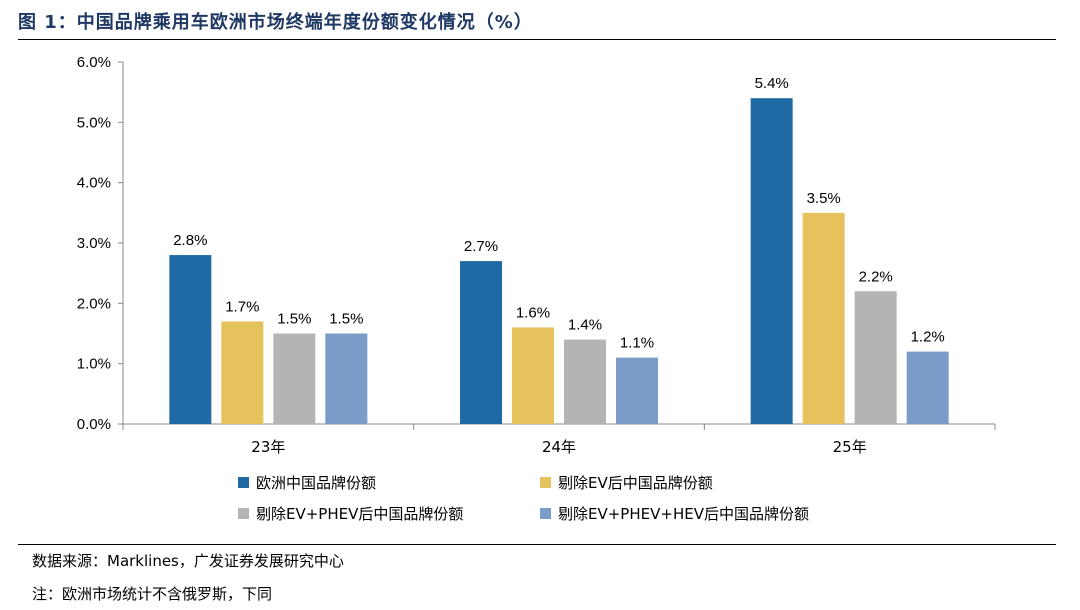 This screenshot has height=610, width=1080. I want to click on data-label: 1.4%, so click(585, 325).